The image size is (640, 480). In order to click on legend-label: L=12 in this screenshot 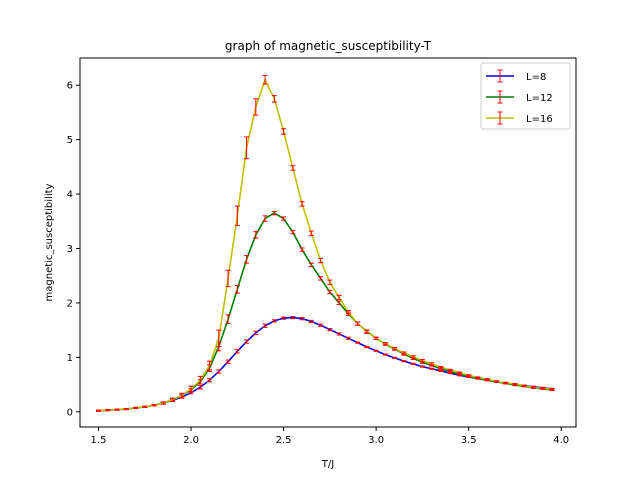, I will do `click(539, 98)`.